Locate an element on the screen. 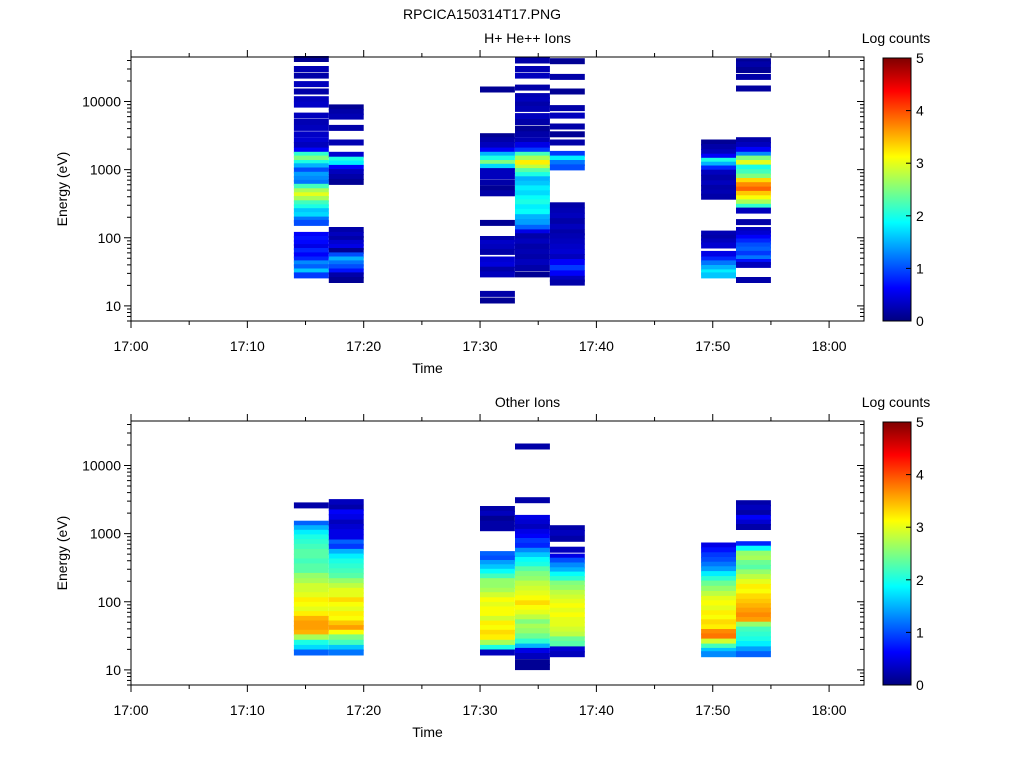 This screenshot has height=768, width=1024. colorbar-tick-label: 5 is located at coordinates (920, 422).